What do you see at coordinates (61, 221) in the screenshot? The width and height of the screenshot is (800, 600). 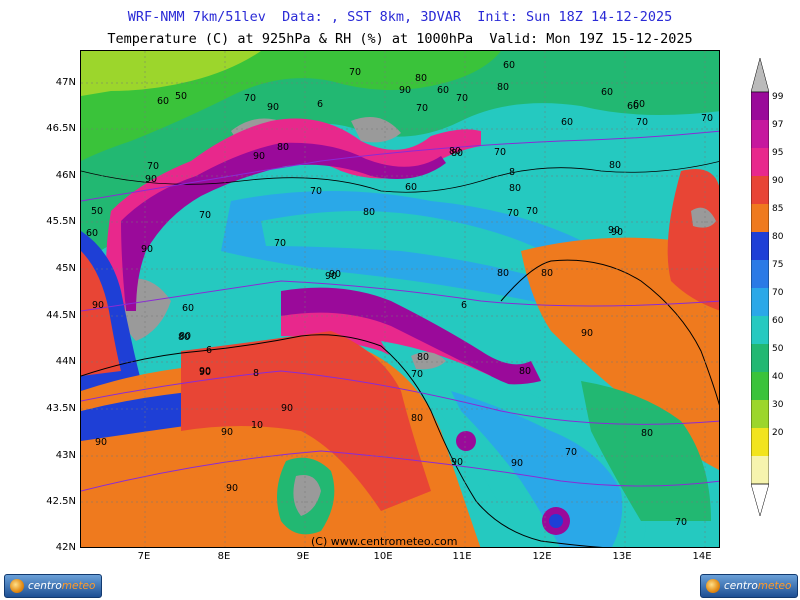 I see `lat-label: 45.5N` at bounding box center [61, 221].